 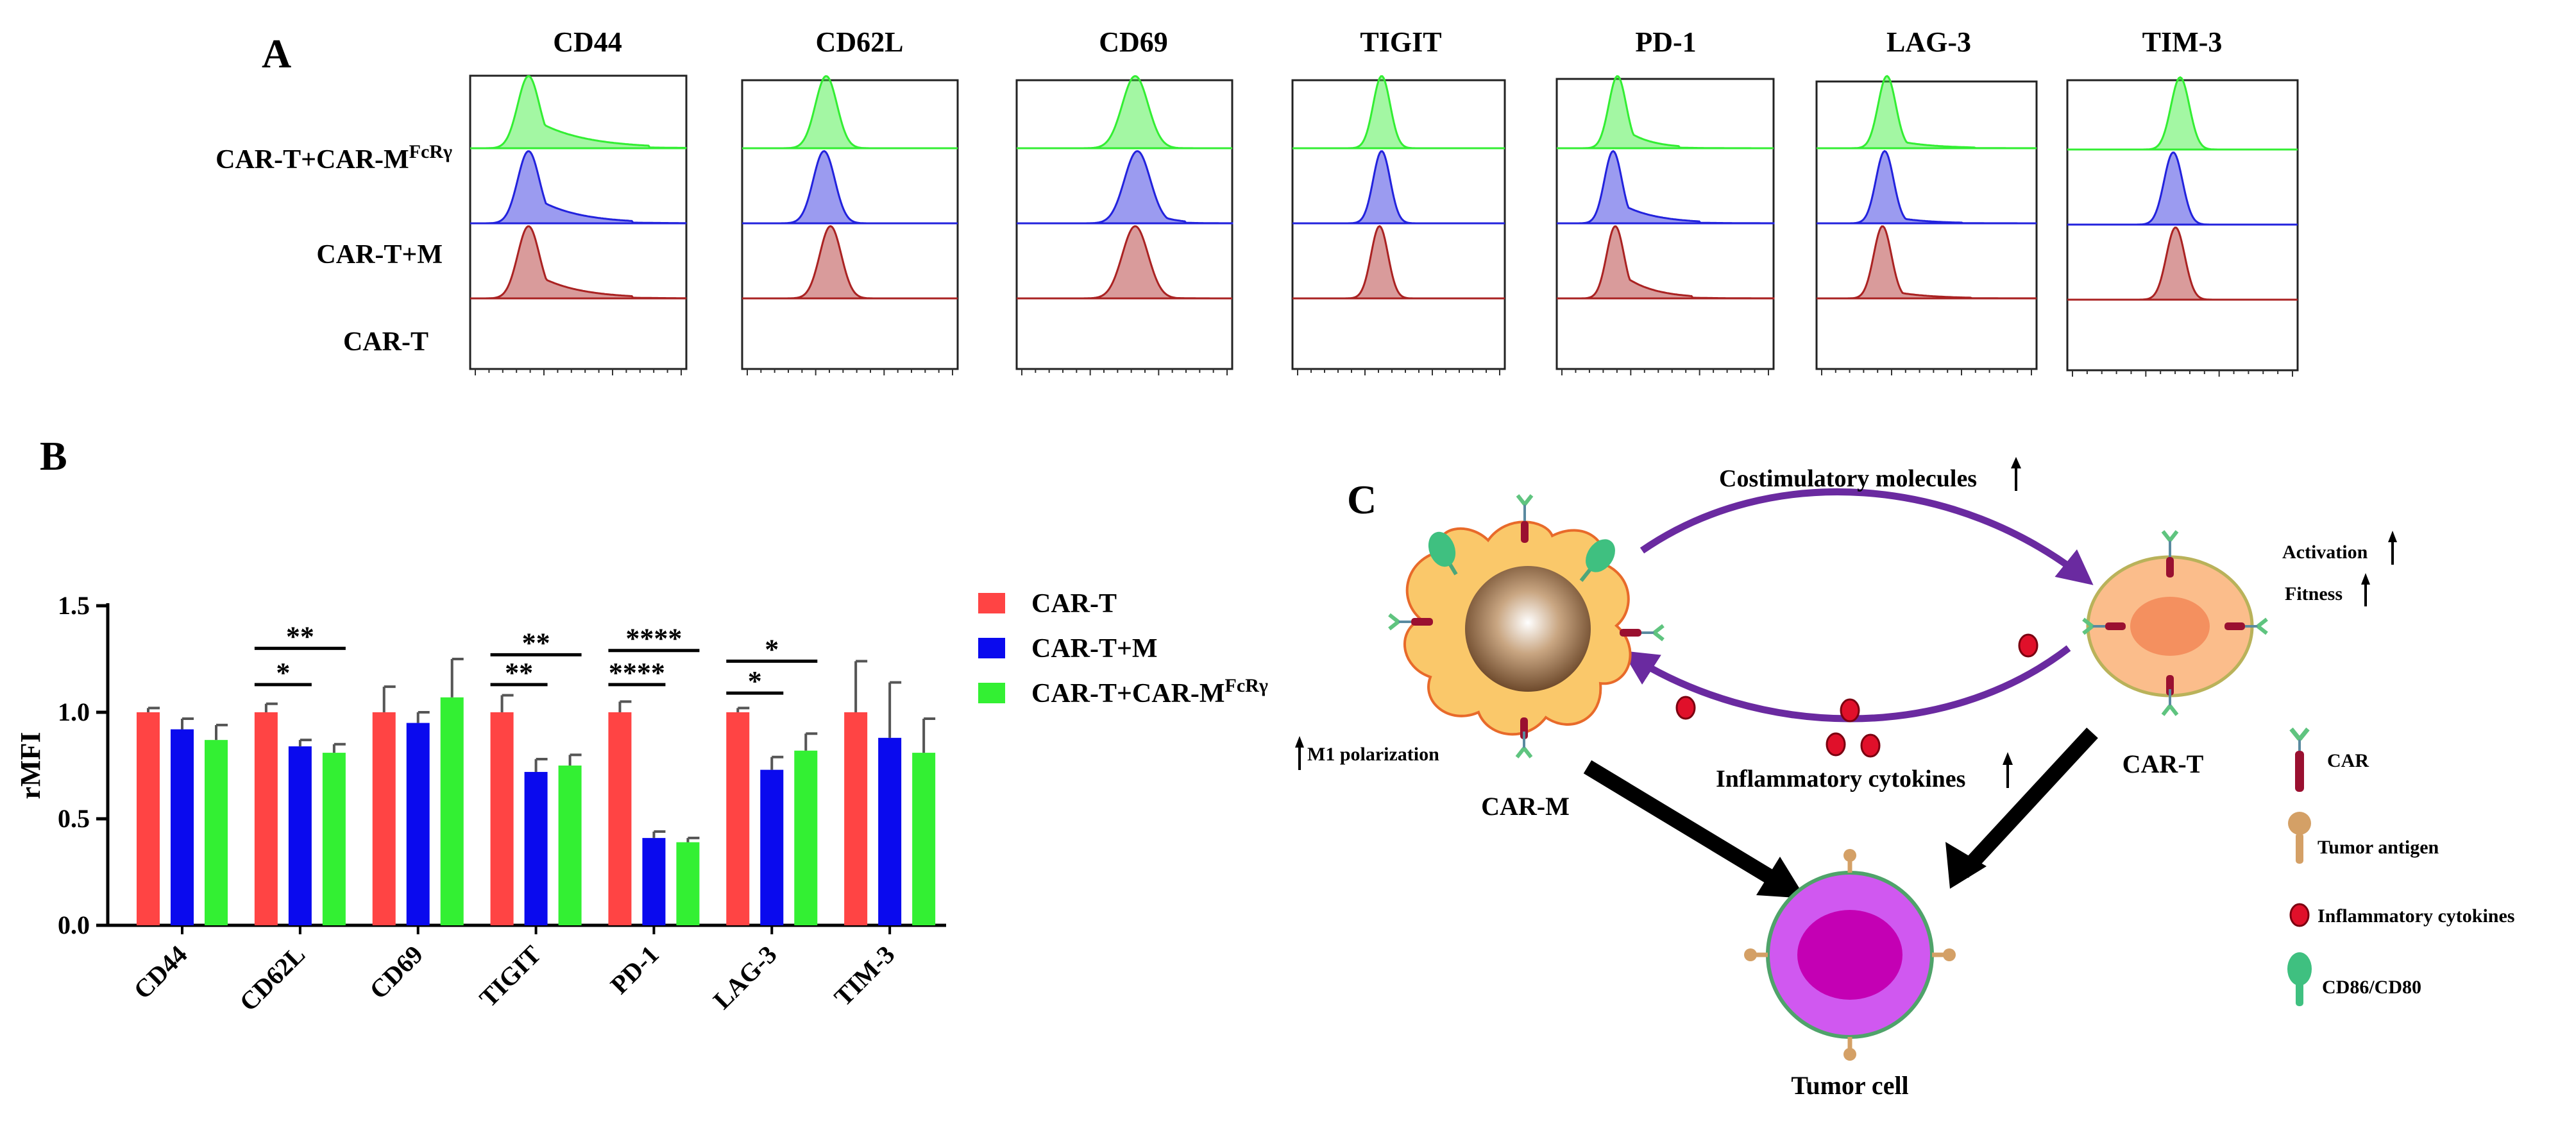 I want to click on panel-label-b: B, so click(x=53, y=456).